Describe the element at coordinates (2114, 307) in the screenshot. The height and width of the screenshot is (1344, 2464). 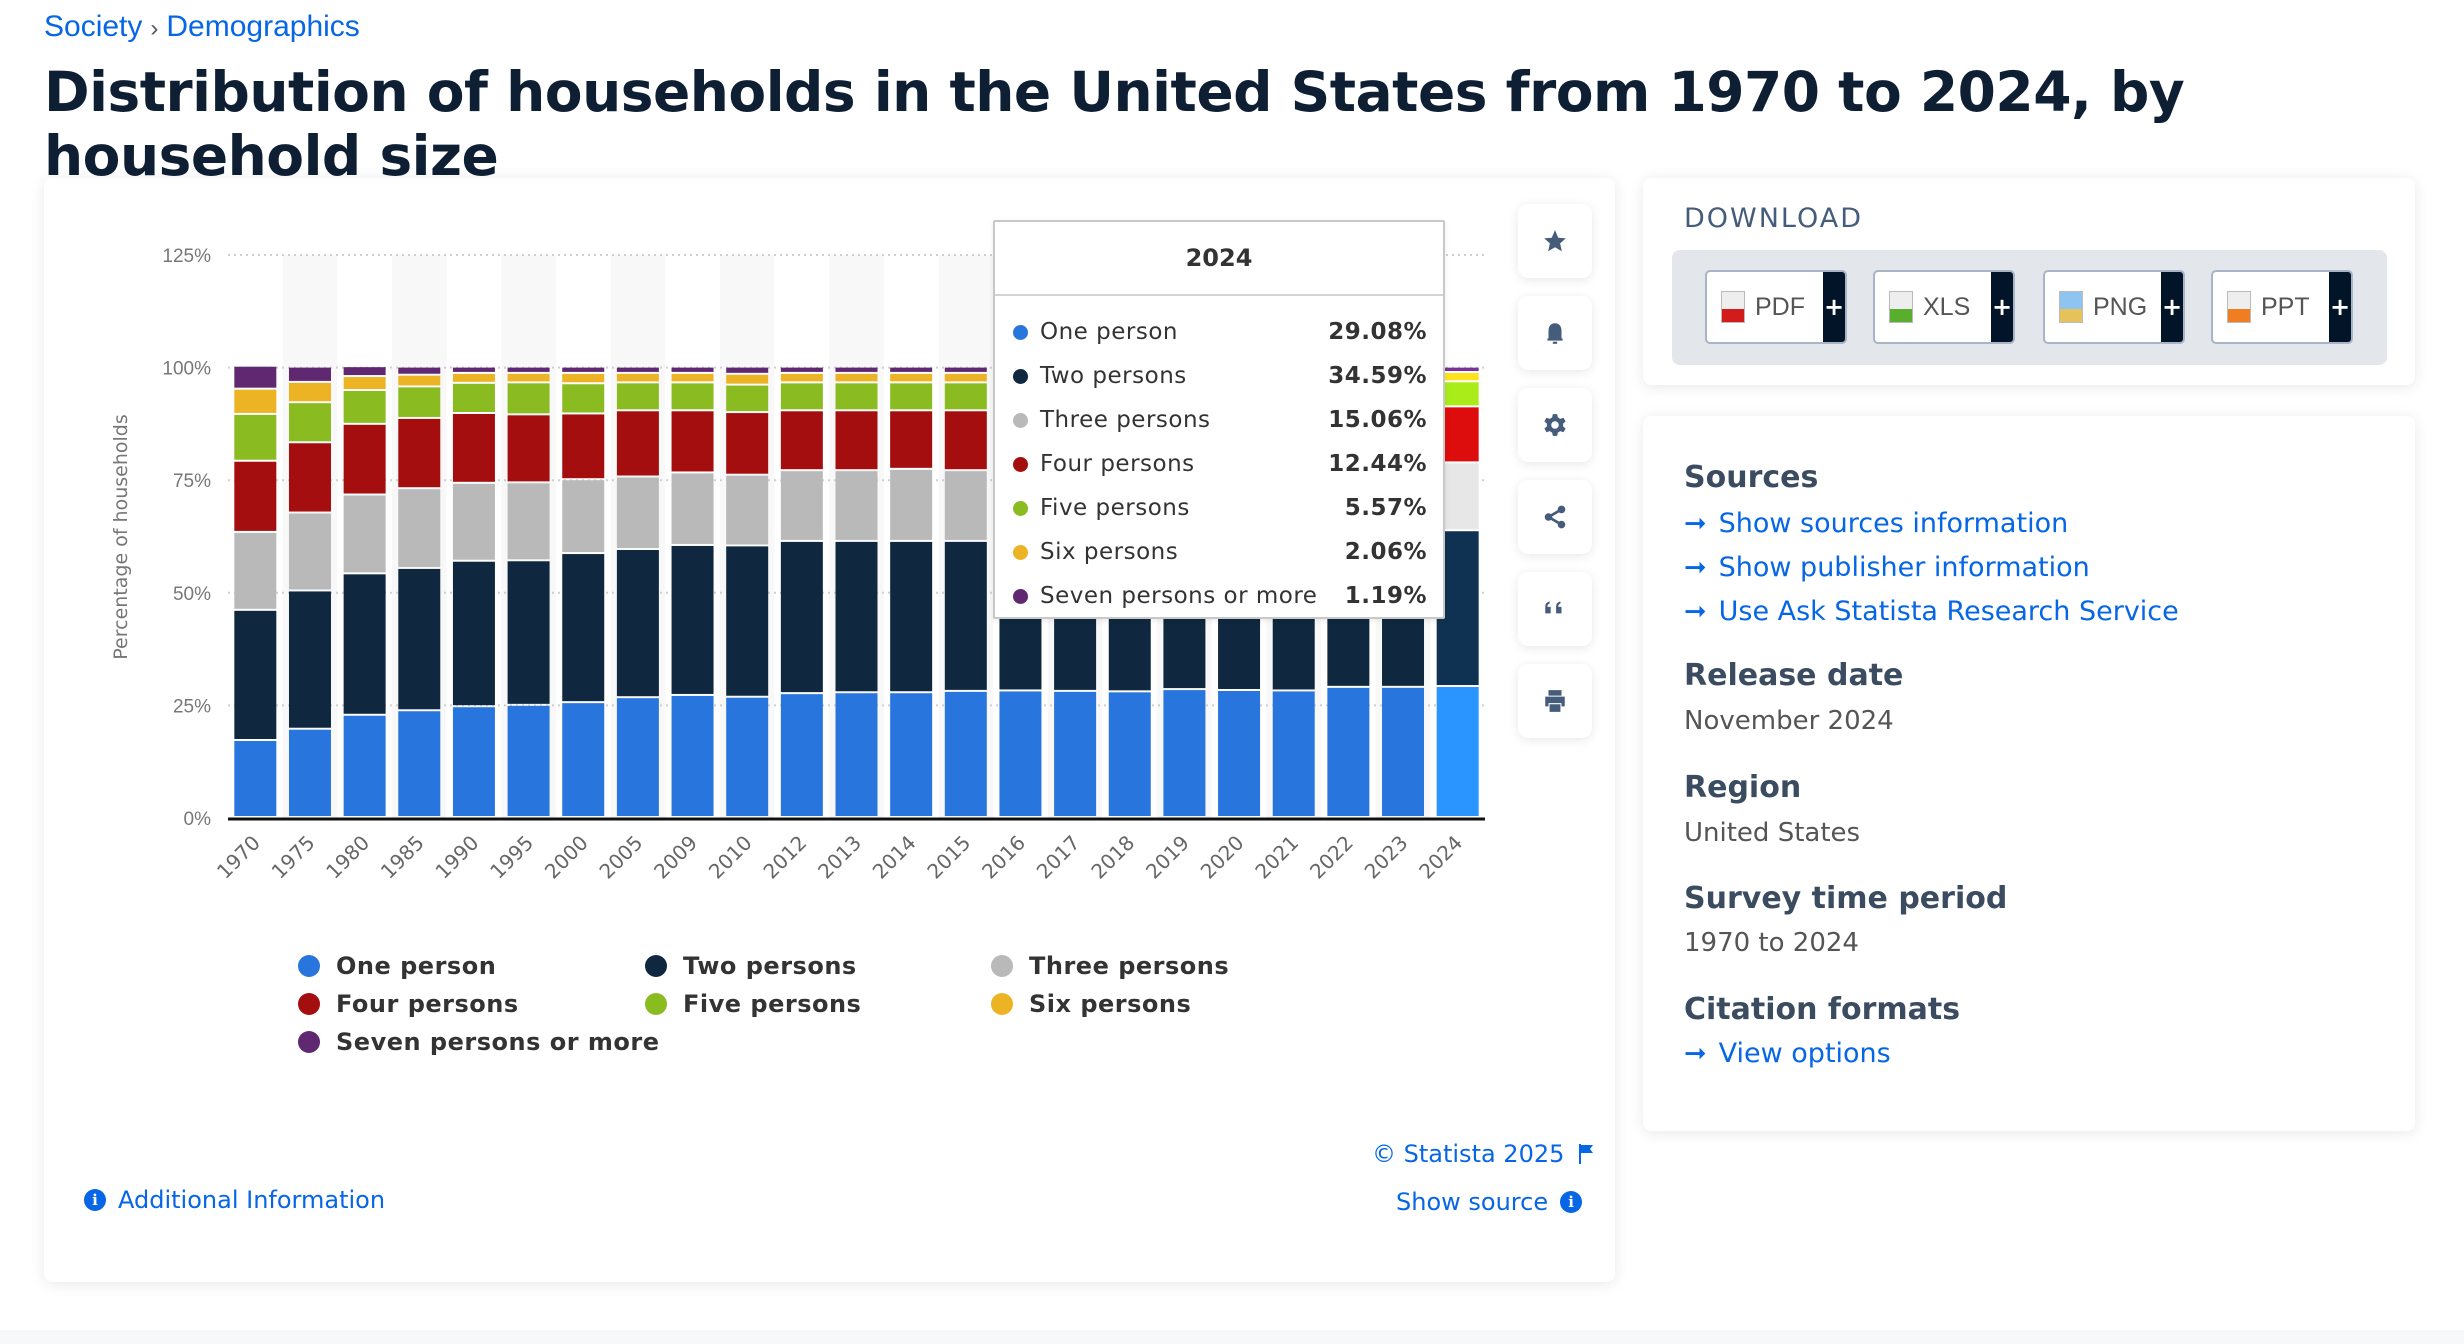
I see `download-png-button: PNG +` at that location.